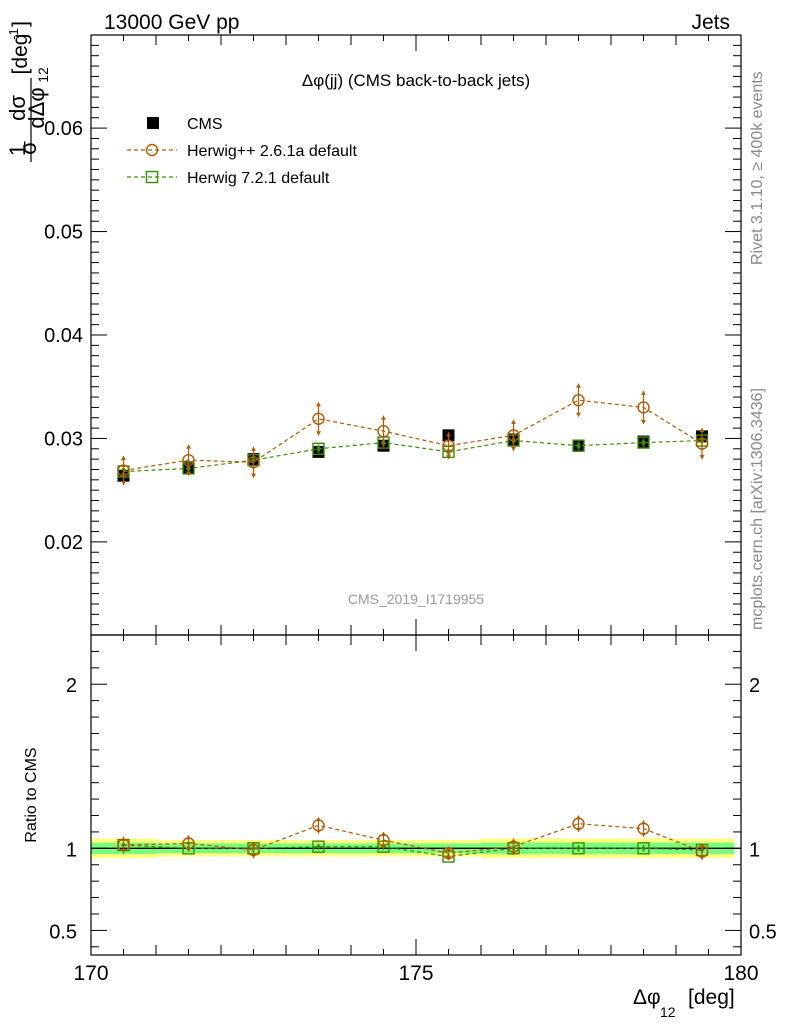  I want to click on main-series-layer, so click(413, 434).